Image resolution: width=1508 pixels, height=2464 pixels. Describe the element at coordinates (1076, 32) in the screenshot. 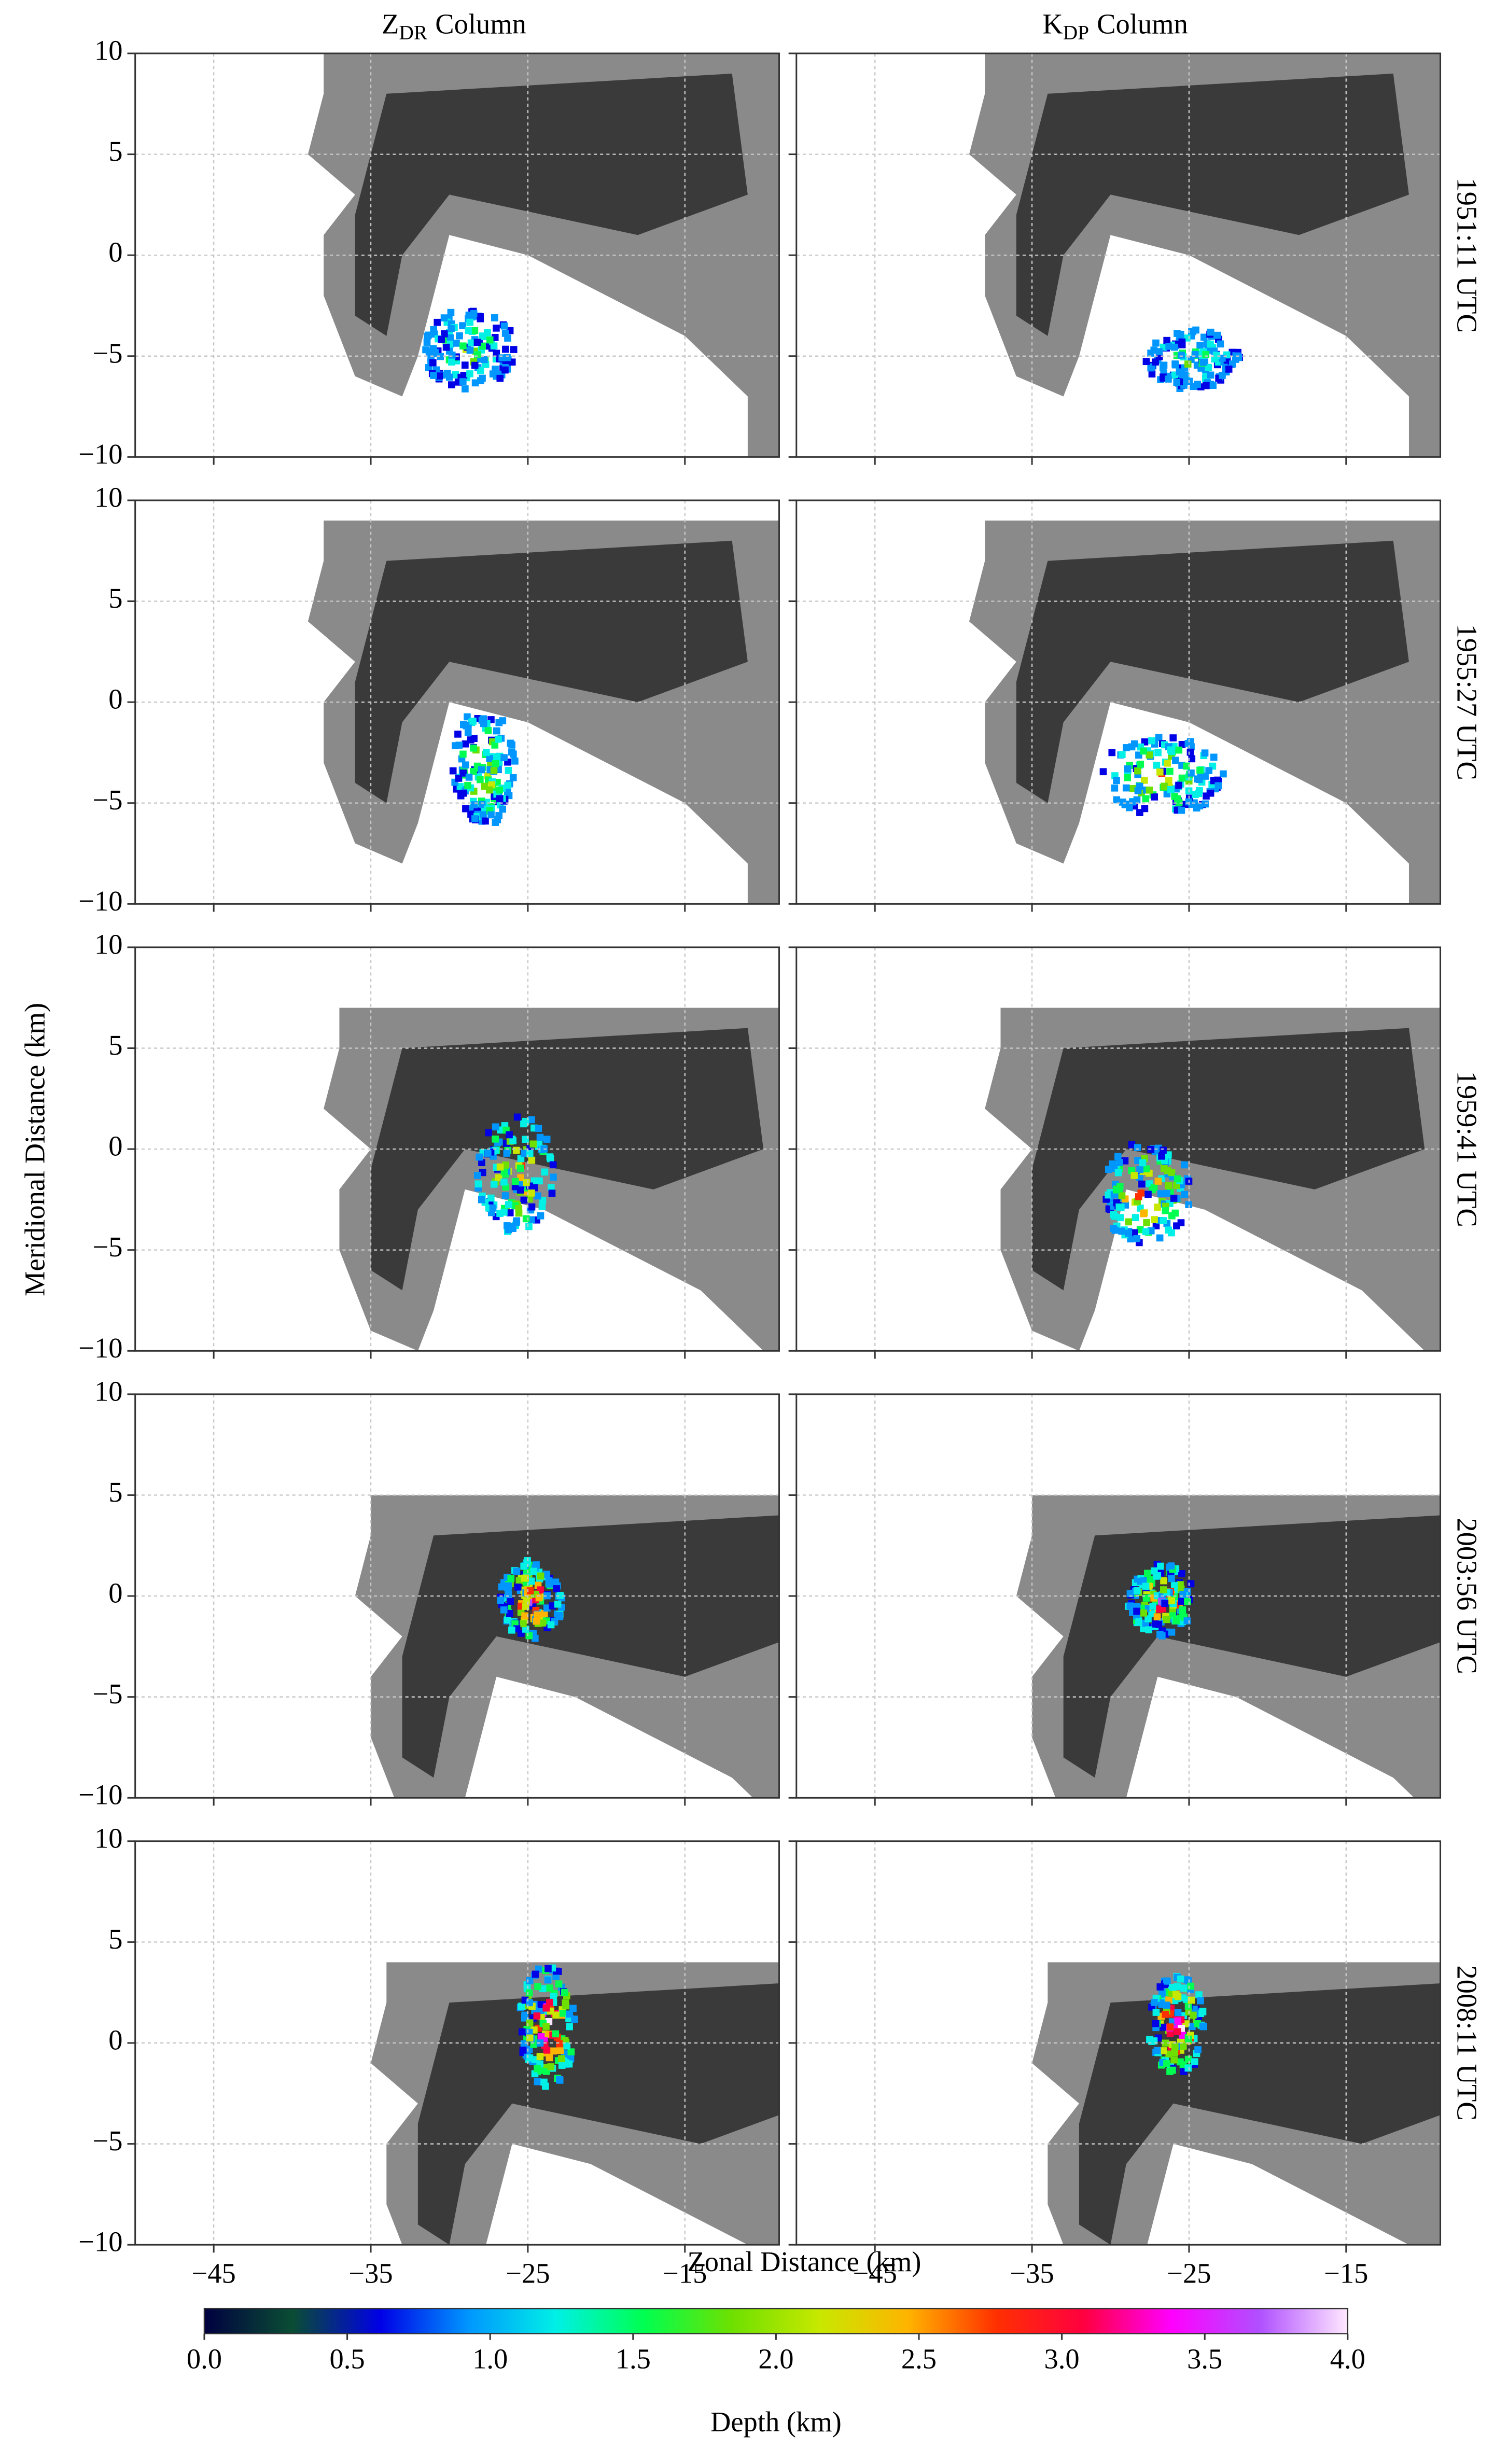

I see `title-sub: DP` at that location.